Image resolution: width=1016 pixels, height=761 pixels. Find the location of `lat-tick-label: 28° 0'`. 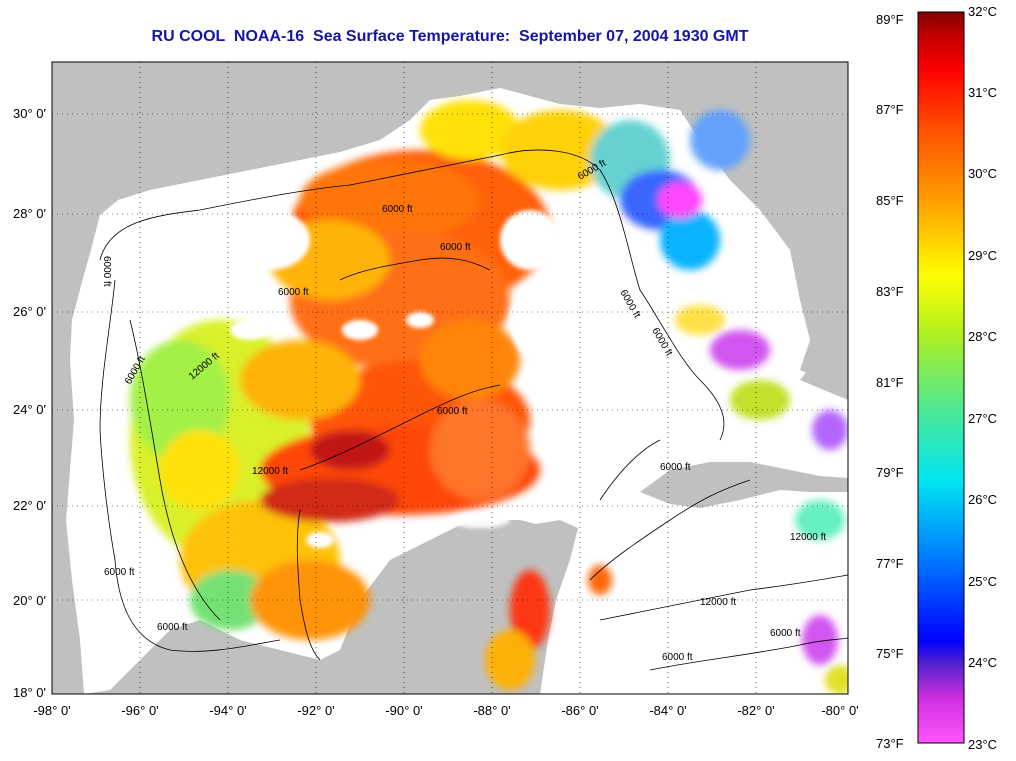

lat-tick-label: 28° 0' is located at coordinates (29, 213).